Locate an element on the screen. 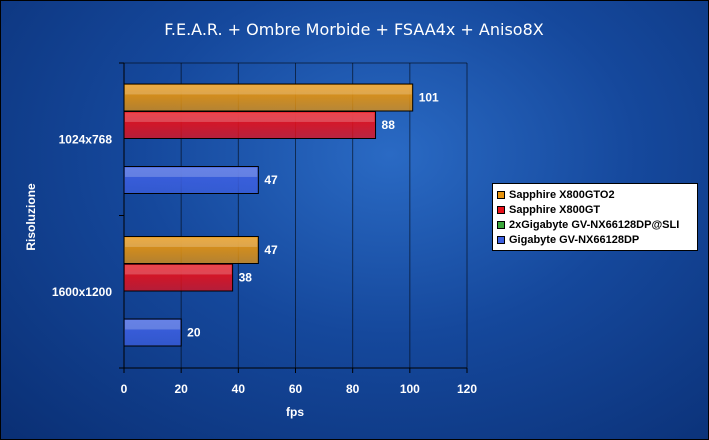 The width and height of the screenshot is (709, 440). legend-item: Gigabyte GV-NX66128DP is located at coordinates (597, 239).